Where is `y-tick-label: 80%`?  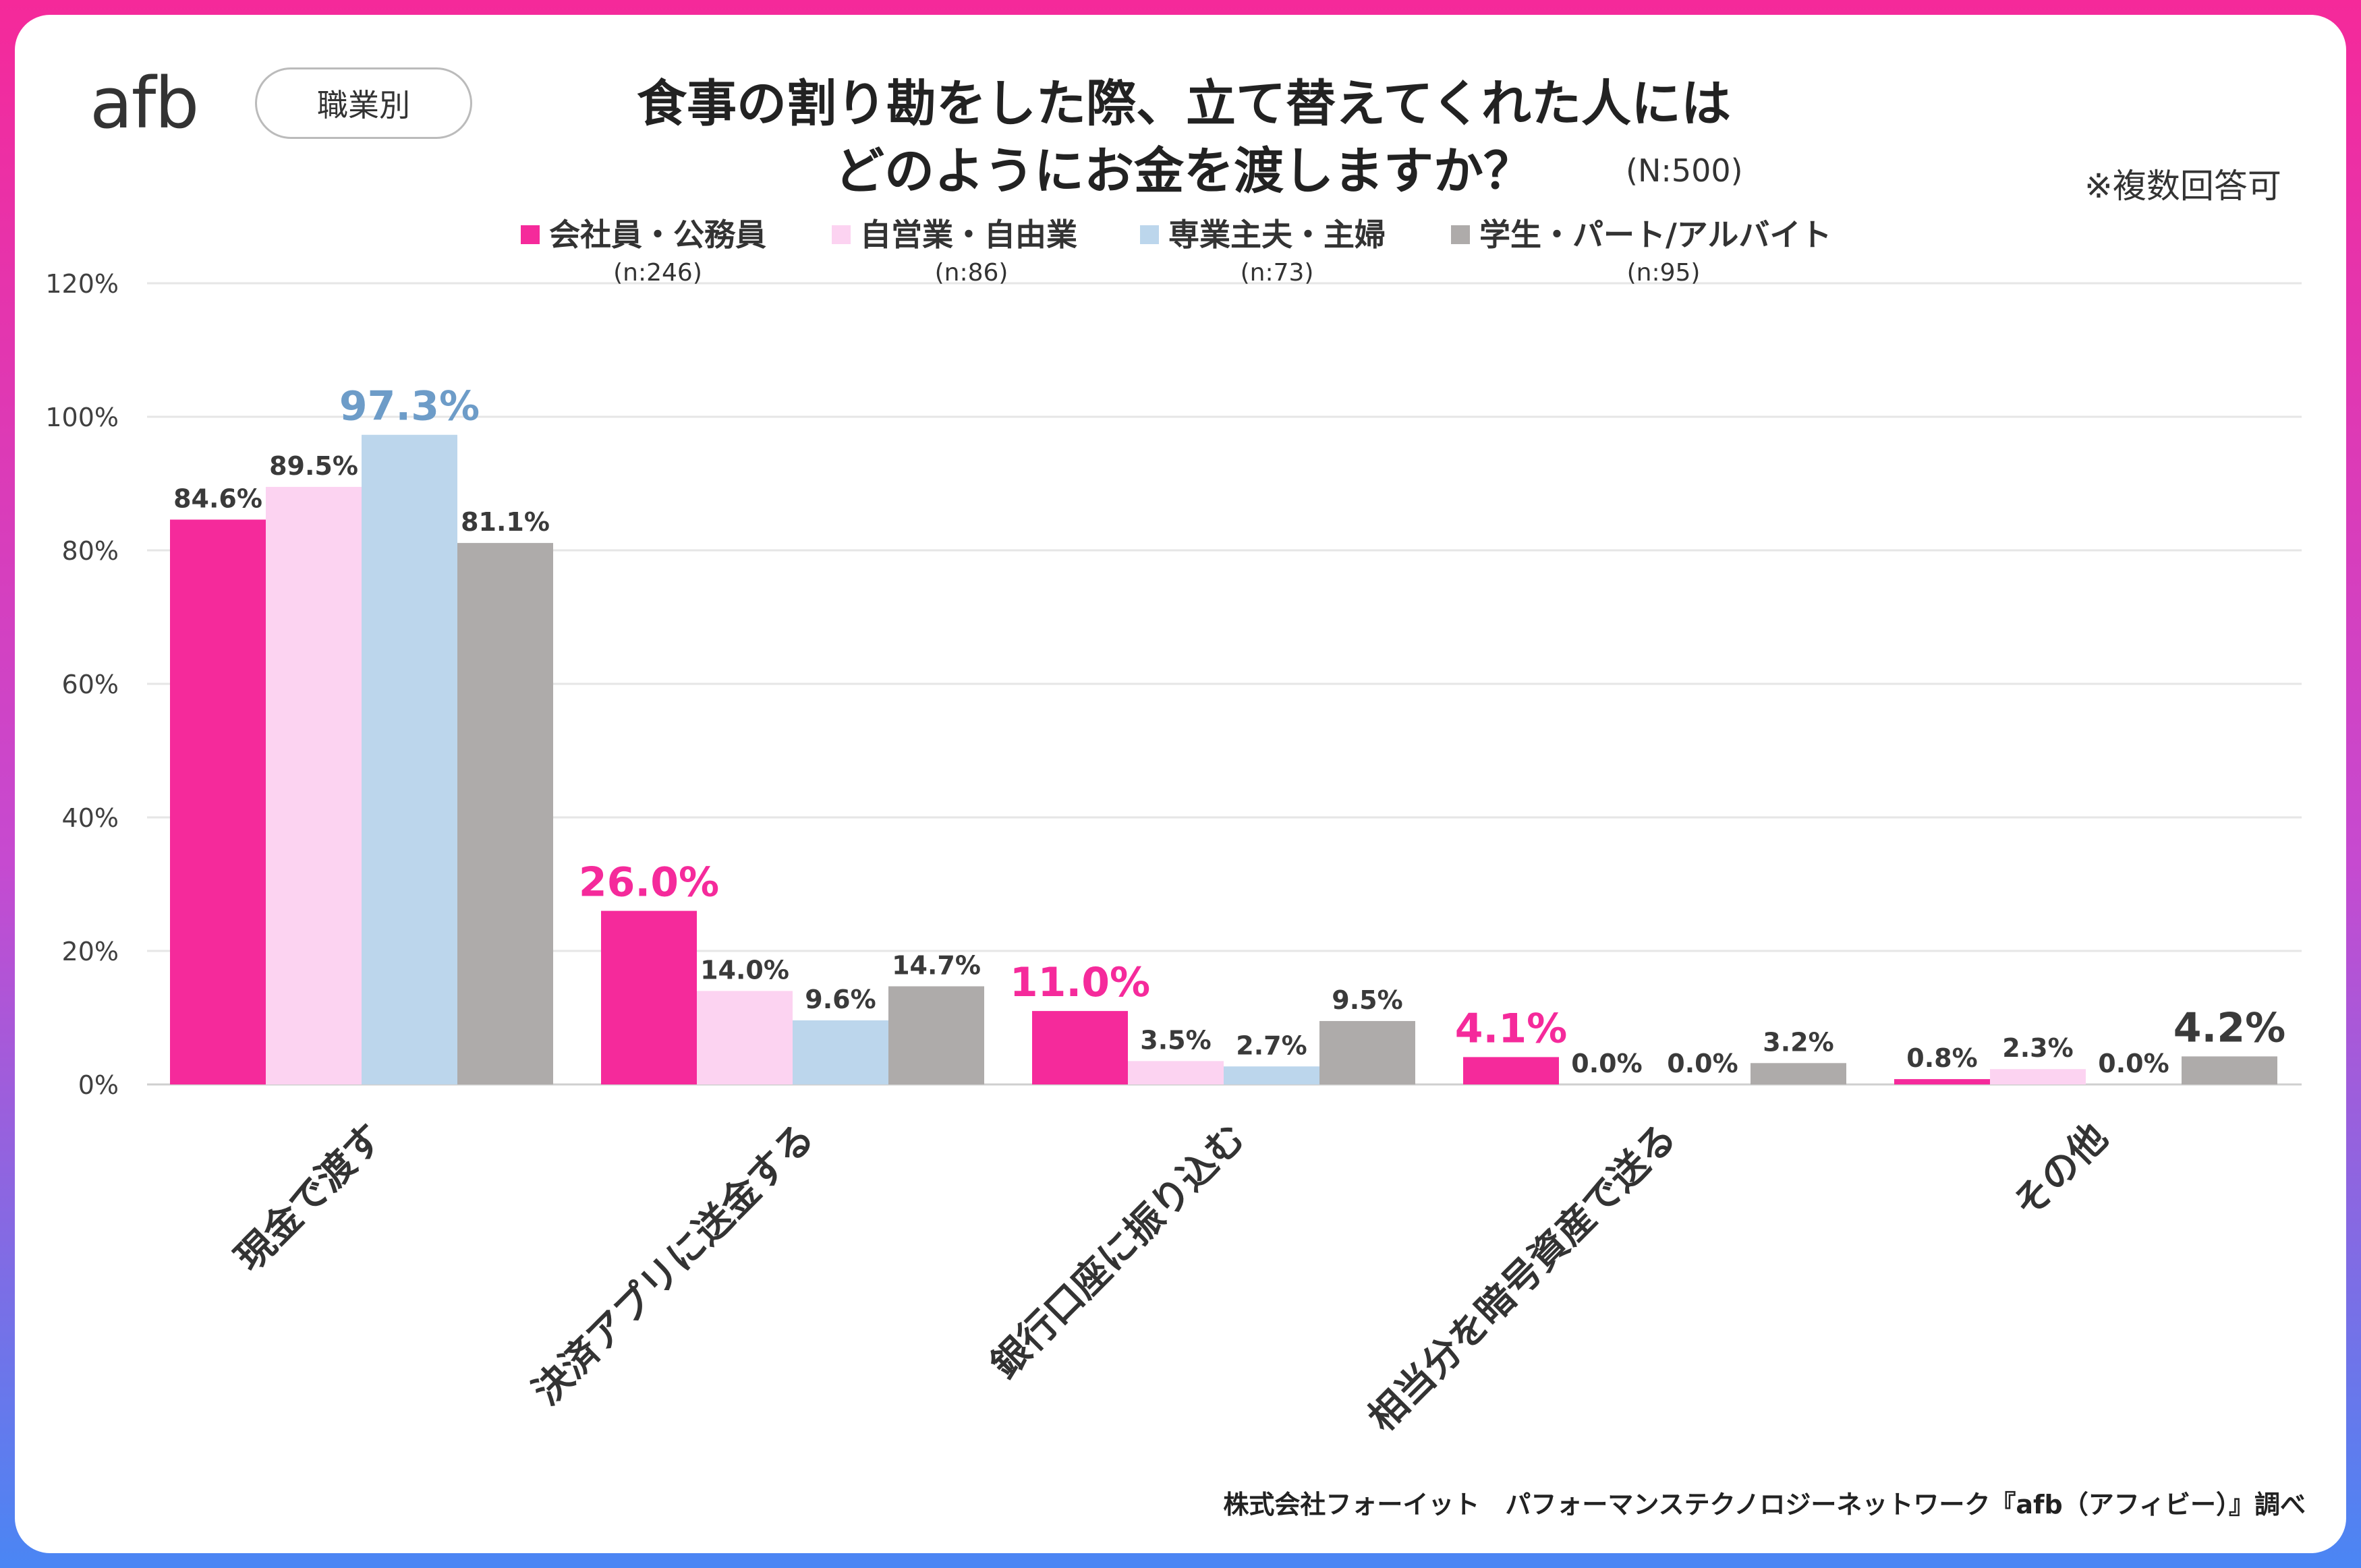 y-tick-label: 80% is located at coordinates (91, 551).